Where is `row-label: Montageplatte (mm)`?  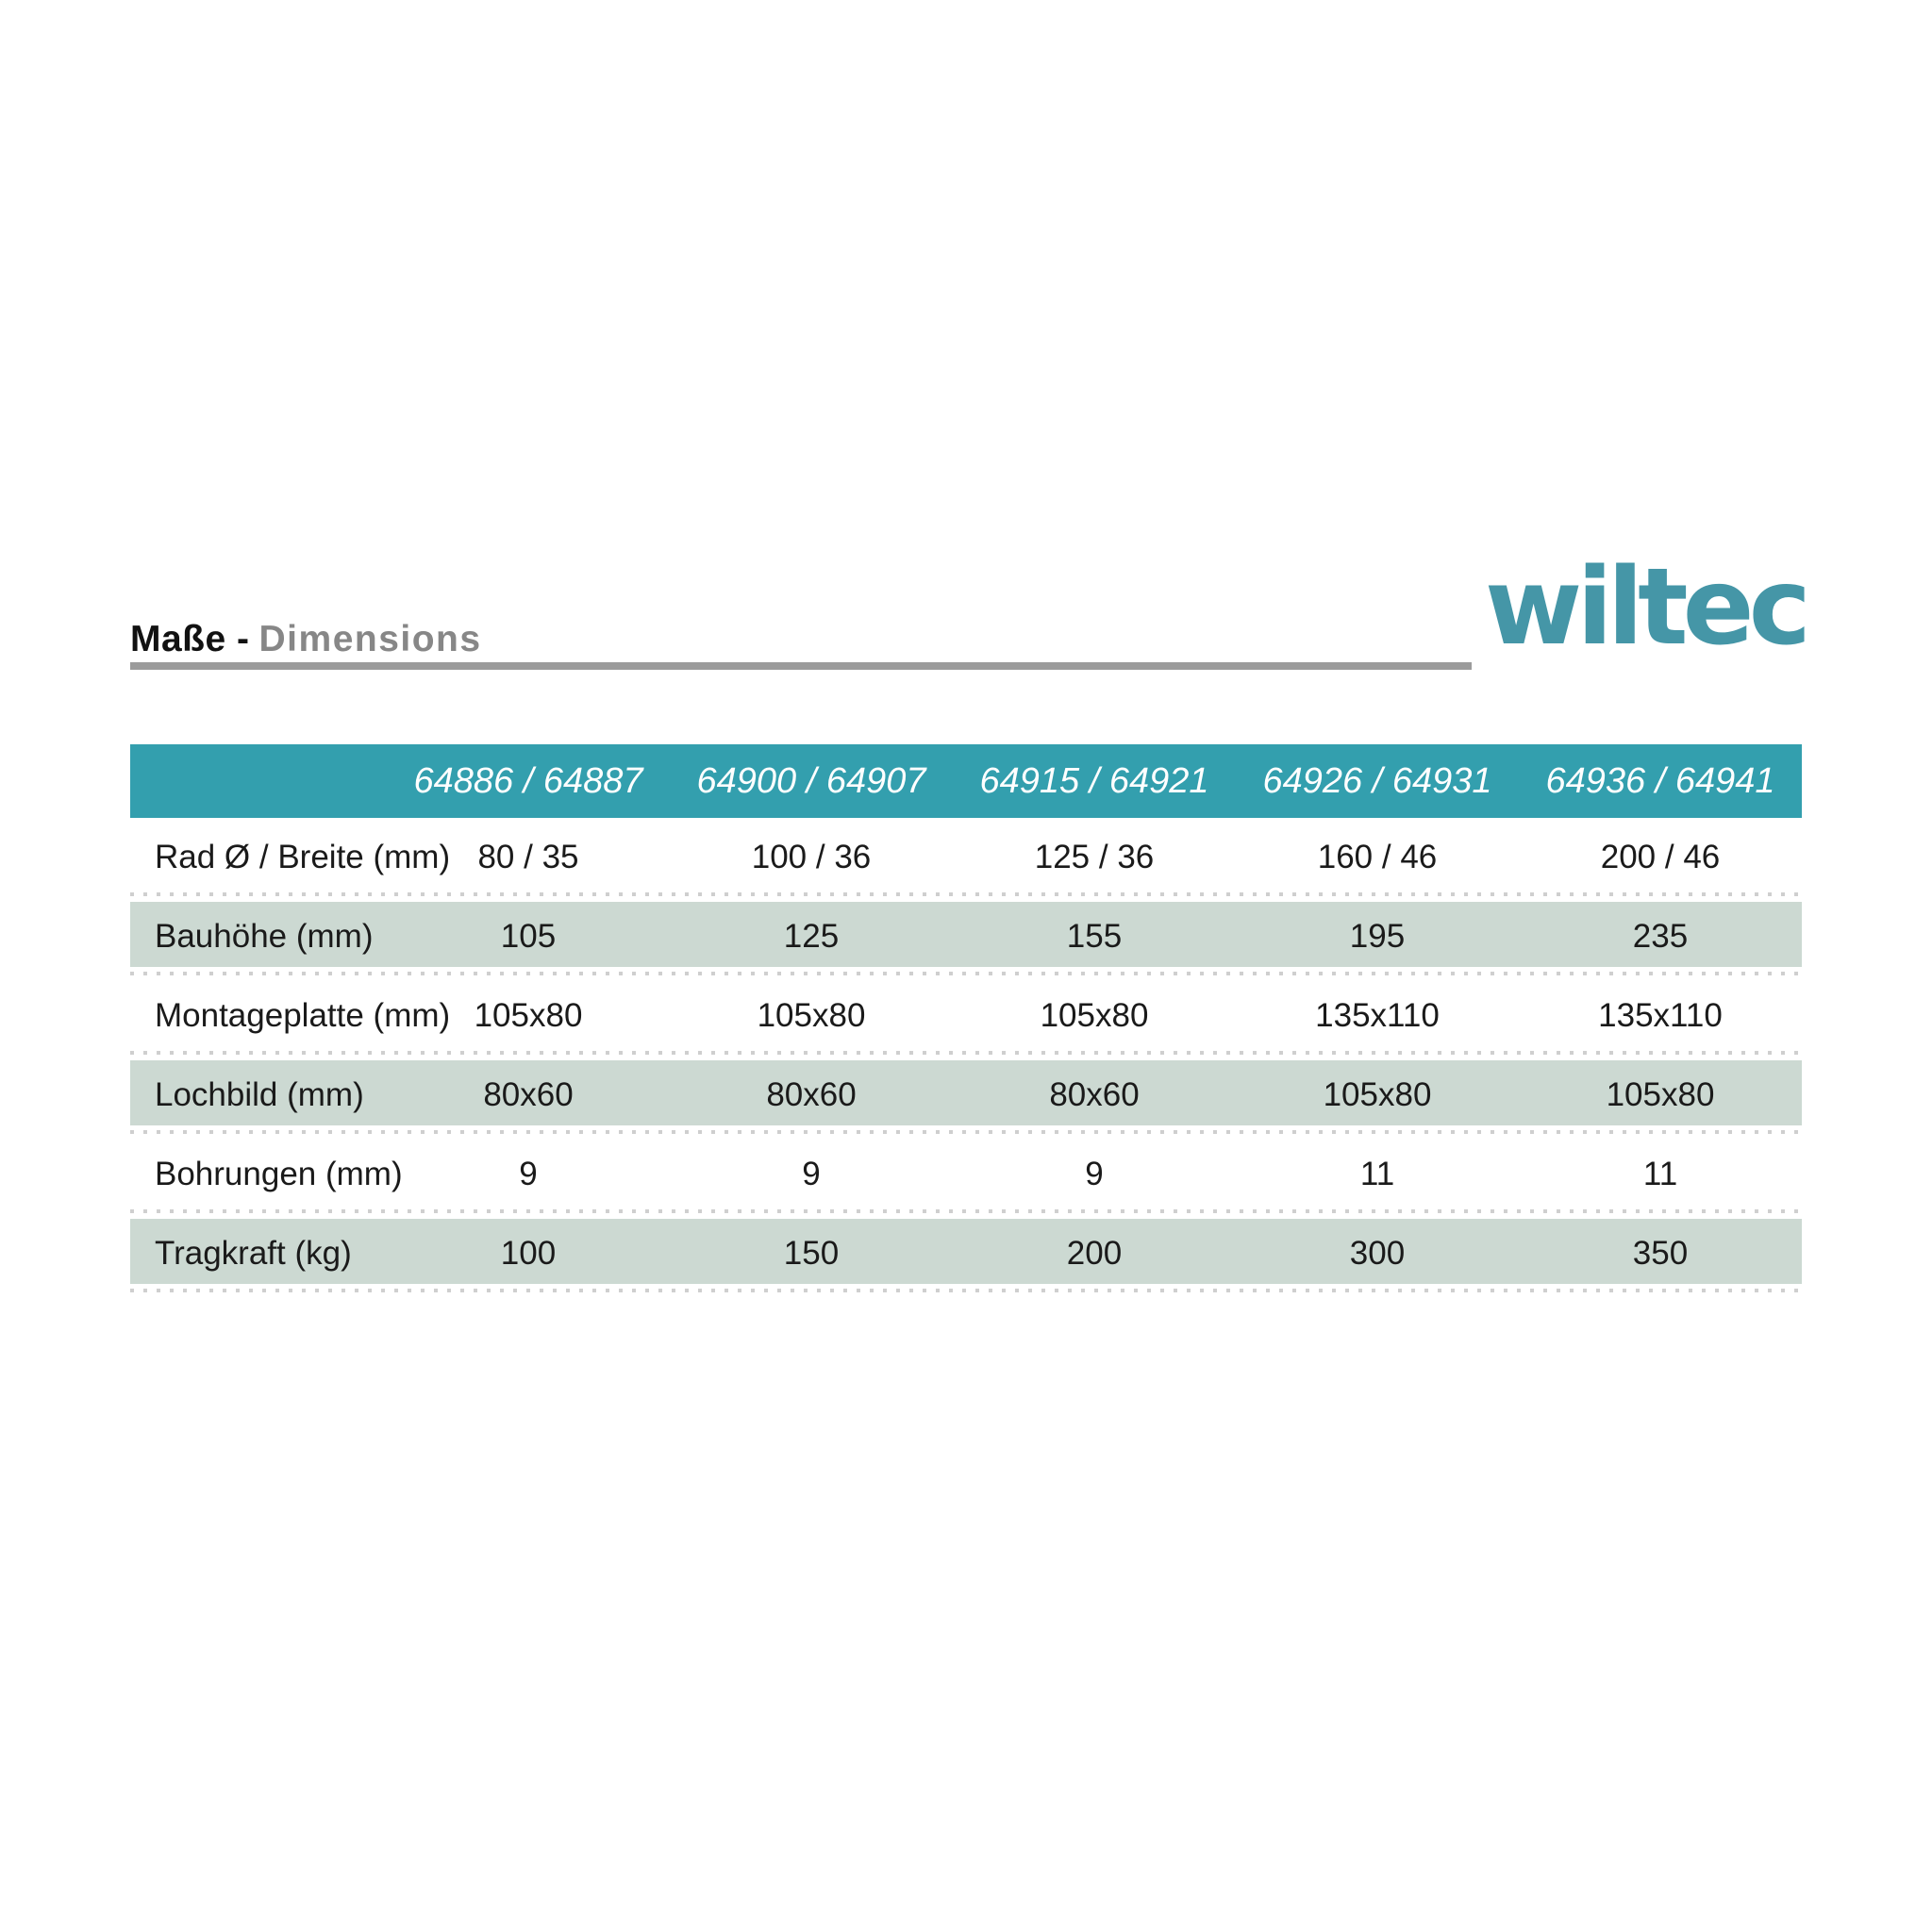
row-label: Montageplatte (mm) is located at coordinates (303, 1016).